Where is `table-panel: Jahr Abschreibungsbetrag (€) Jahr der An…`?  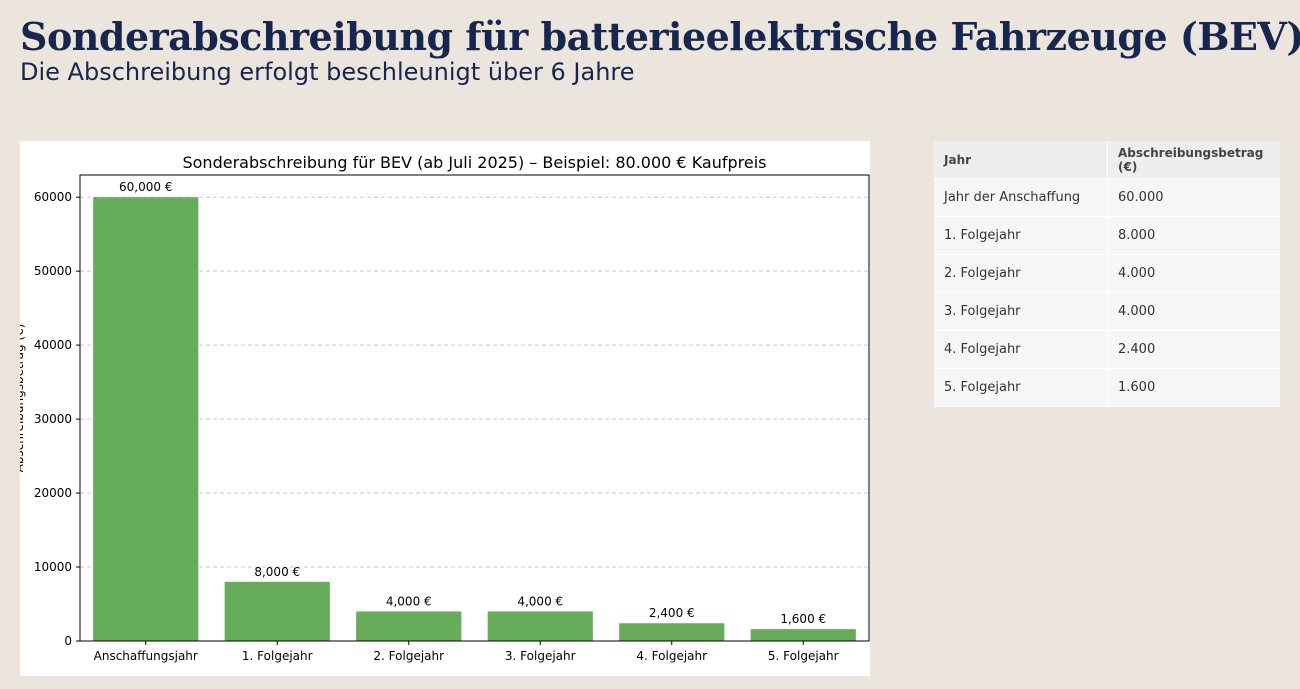 table-panel: Jahr Abschreibungsbetrag (€) Jahr der An… is located at coordinates (1107, 274).